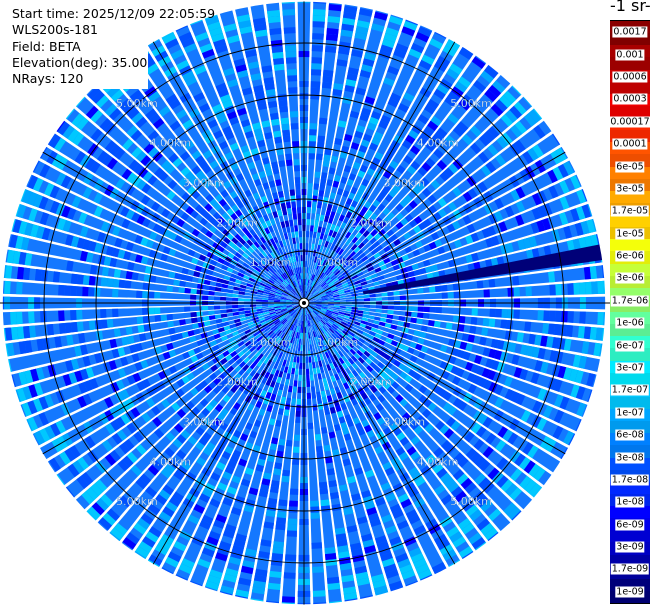 The image size is (650, 610). I want to click on colorbar-tick-label: 1e-05, so click(630, 234).